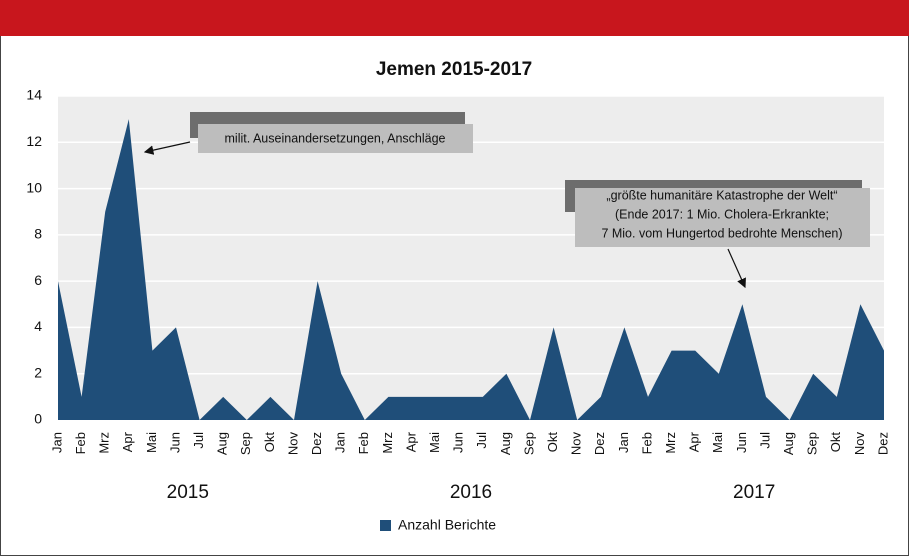 The height and width of the screenshot is (556, 909). Describe the element at coordinates (34, 187) in the screenshot. I see `y-tick-label: 10` at that location.